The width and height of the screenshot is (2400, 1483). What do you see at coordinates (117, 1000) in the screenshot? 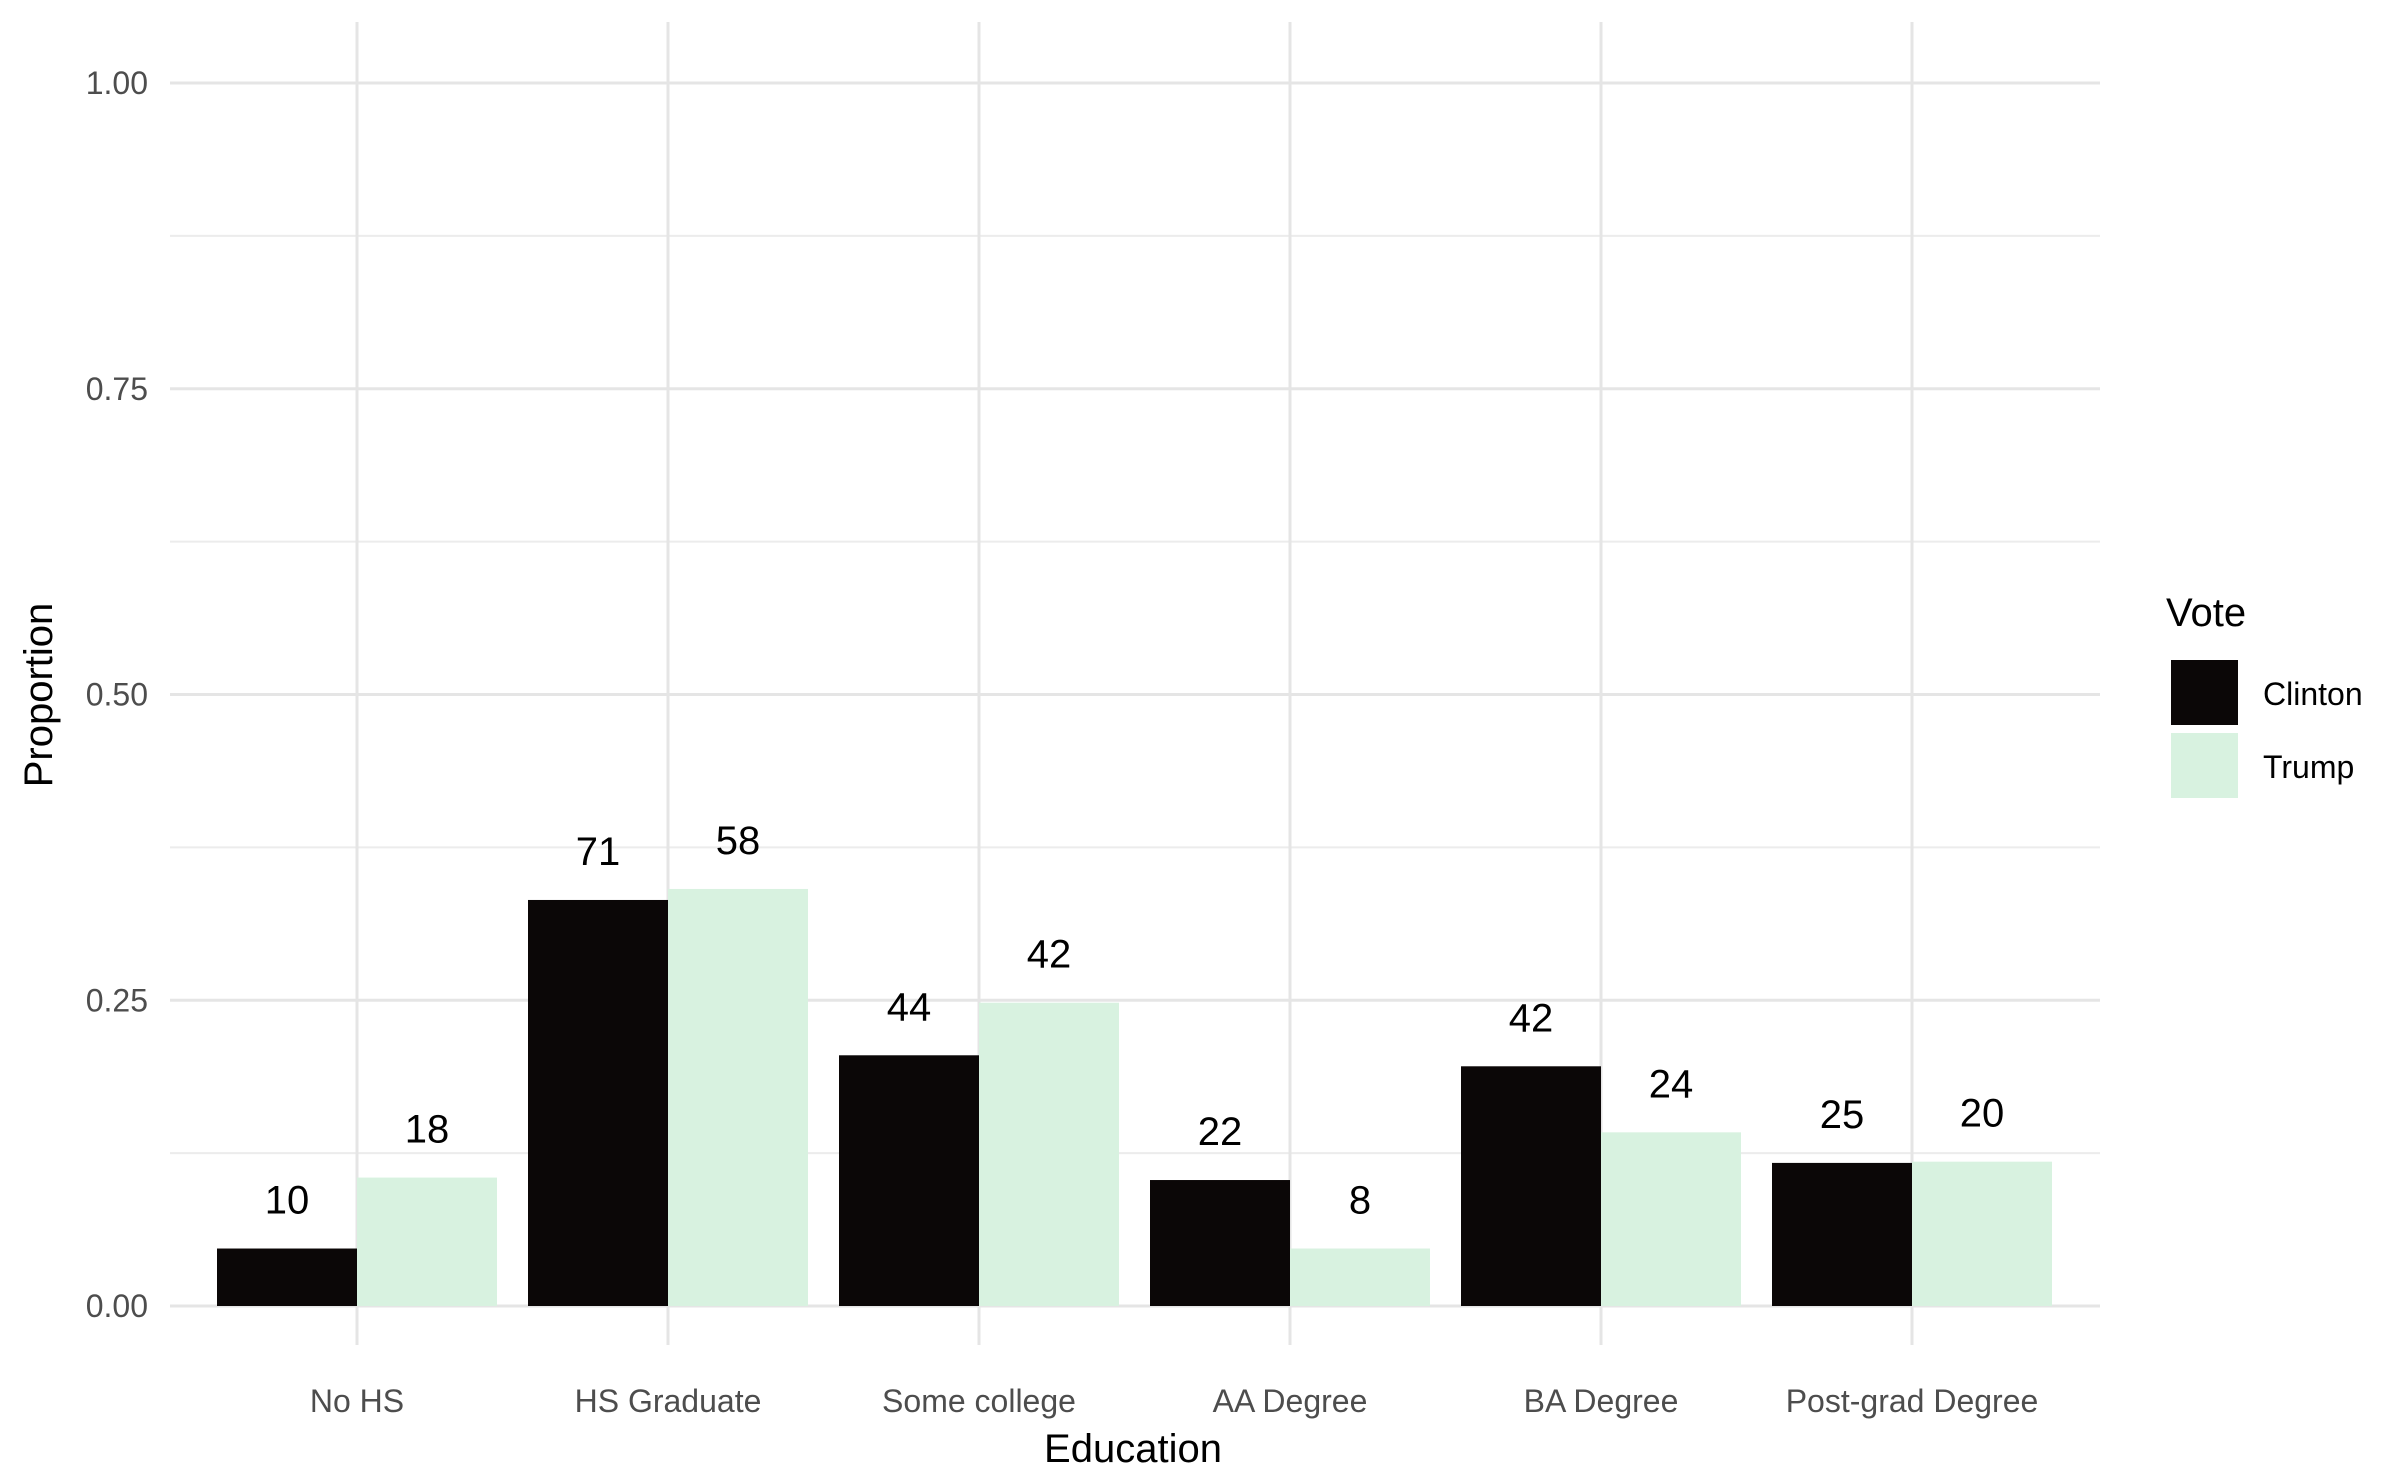
I see `y-tick-label: 0.25` at bounding box center [117, 1000].